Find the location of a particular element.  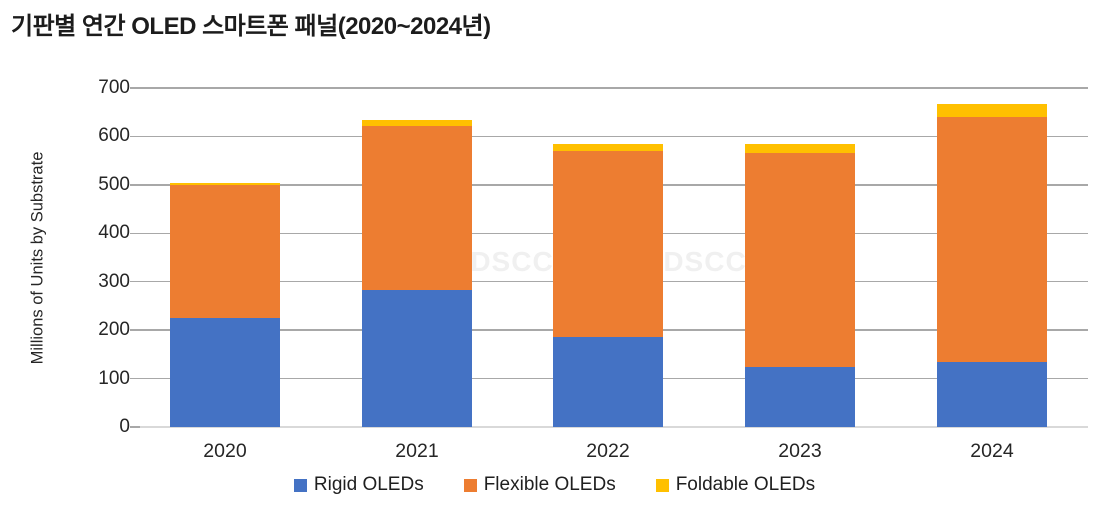

dscc-watermark-2: DSCC is located at coordinates (705, 261).